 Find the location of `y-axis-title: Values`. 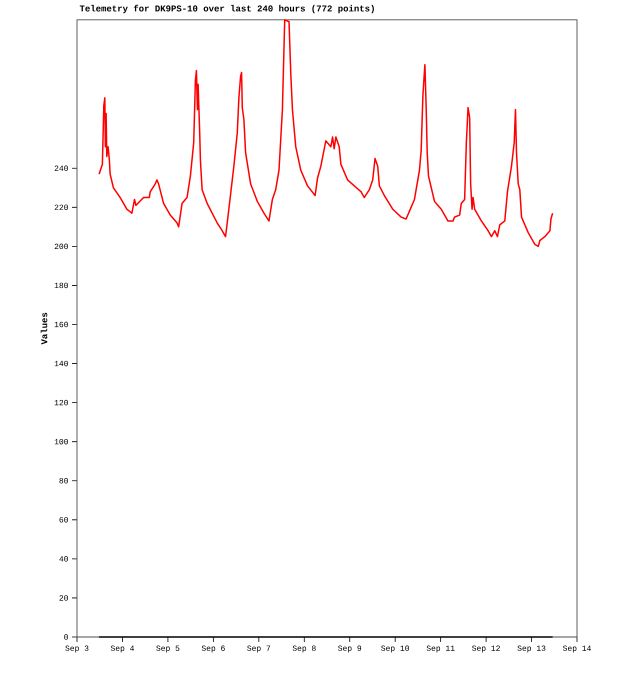

y-axis-title: Values is located at coordinates (44, 328).